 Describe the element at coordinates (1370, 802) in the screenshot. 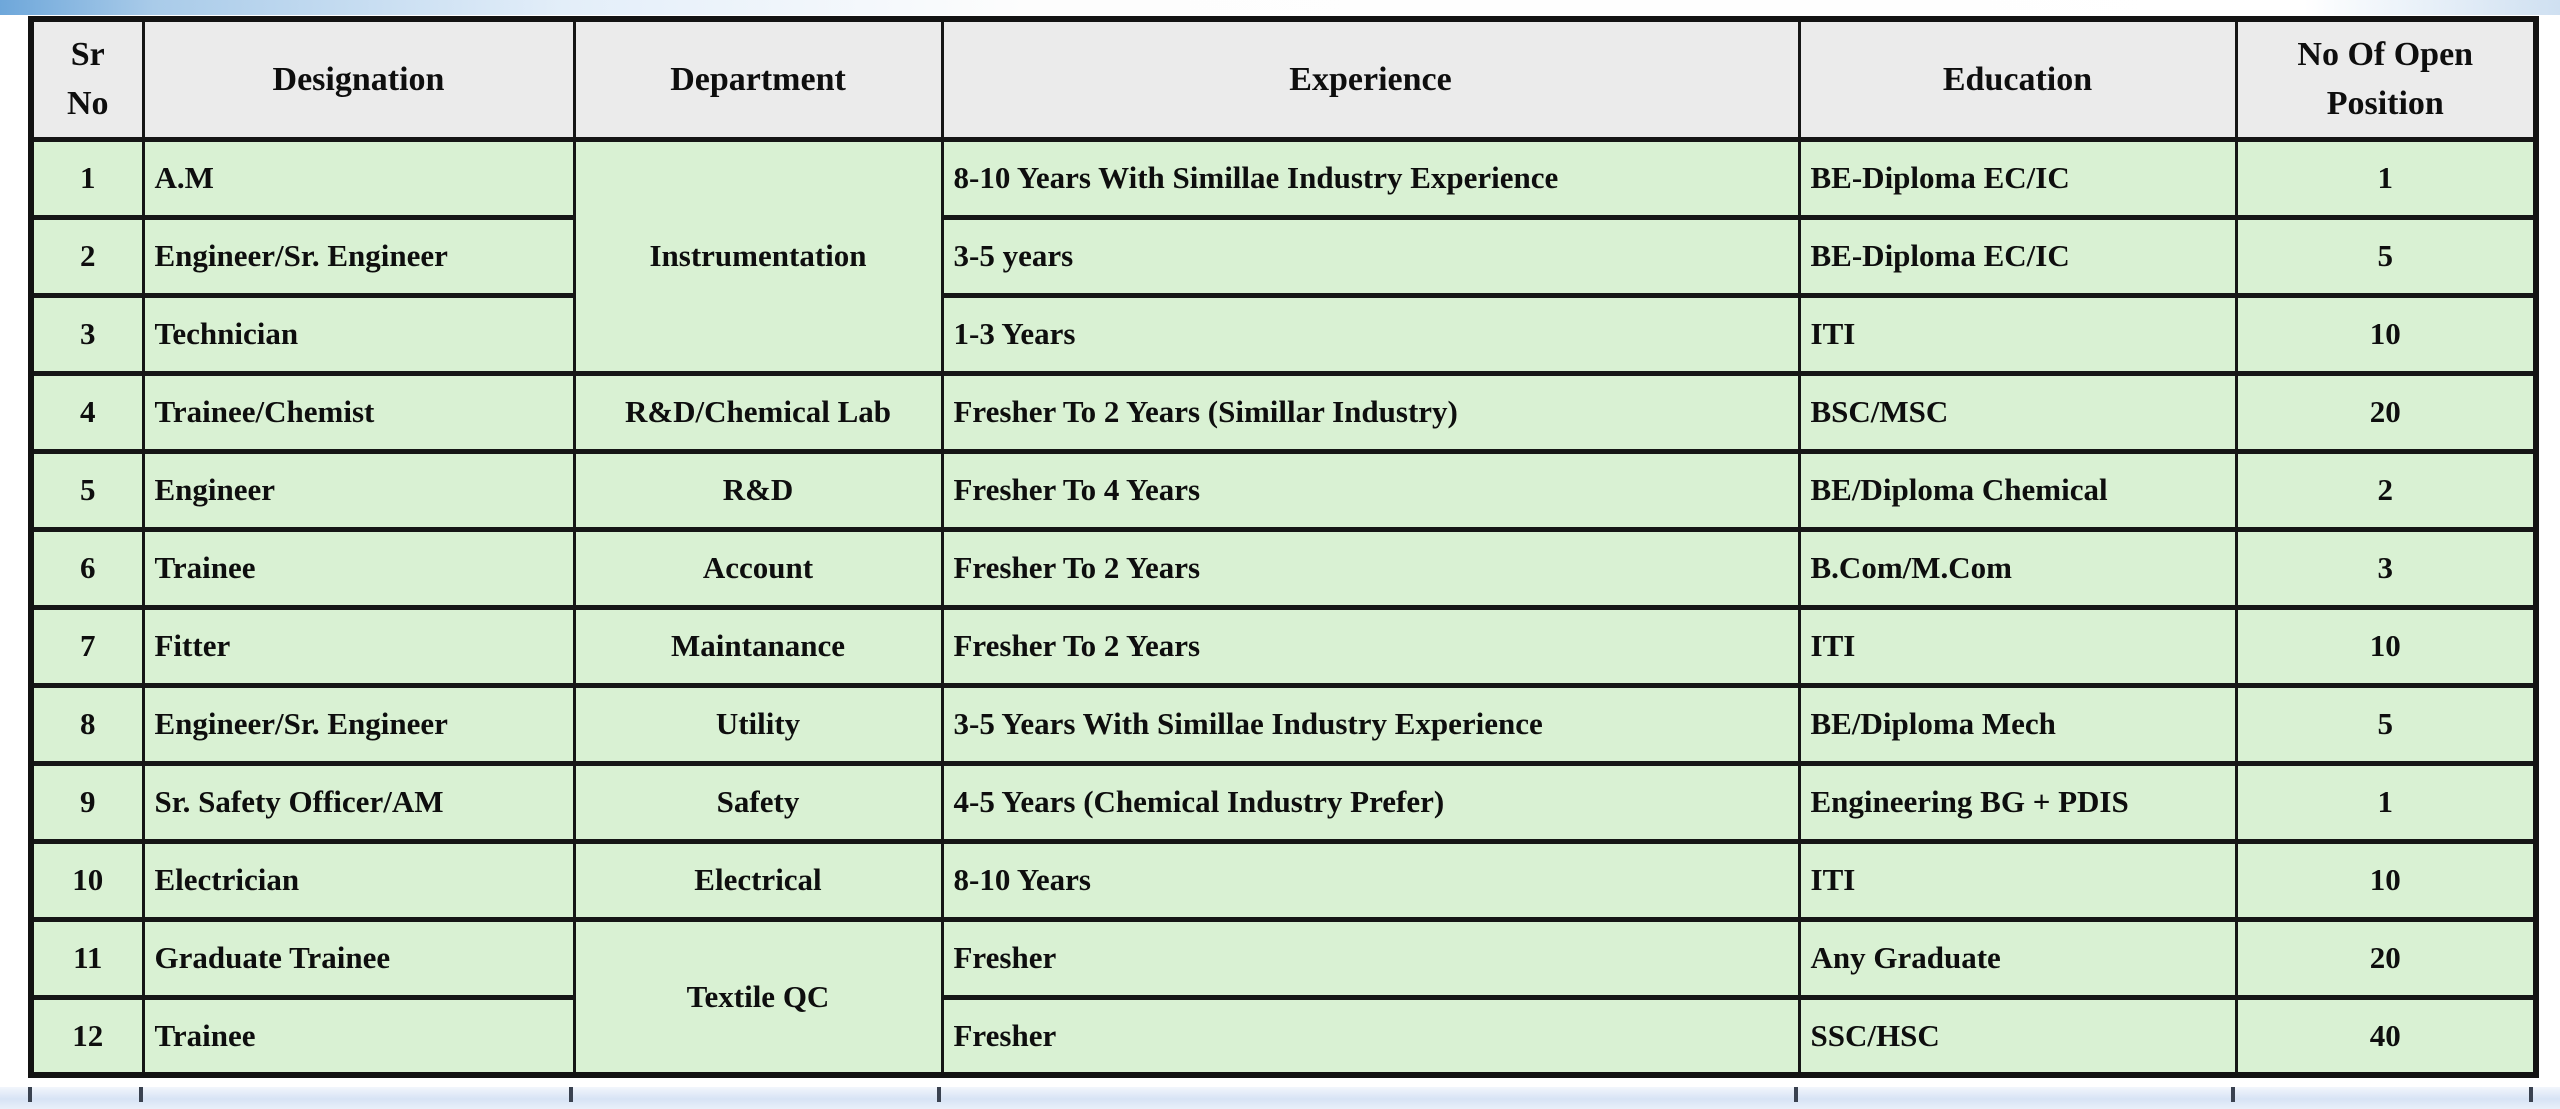

I see `cell-experience: 4-5 Years (Chemical Industry Prefer)` at that location.